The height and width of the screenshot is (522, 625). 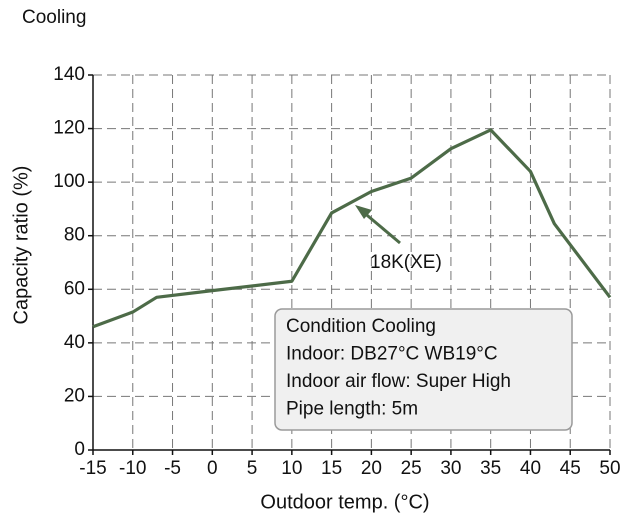 What do you see at coordinates (609, 468) in the screenshot?
I see `x-tick-label: 50` at bounding box center [609, 468].